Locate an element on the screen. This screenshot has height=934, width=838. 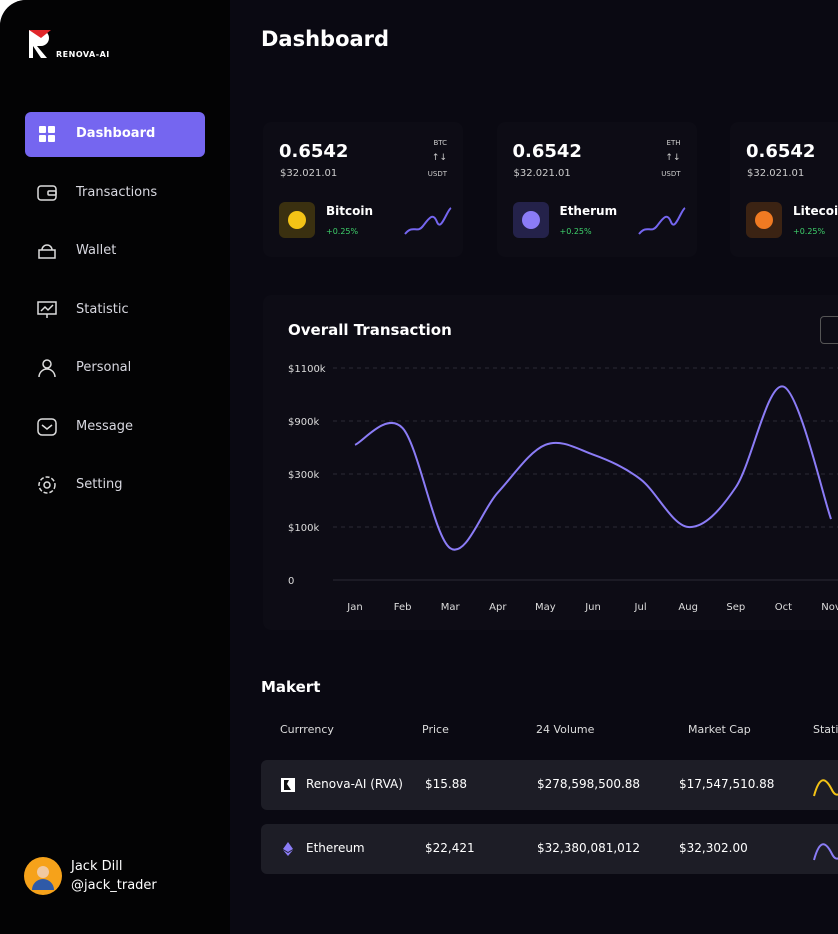
nav-label: Personal is located at coordinates (104, 367).